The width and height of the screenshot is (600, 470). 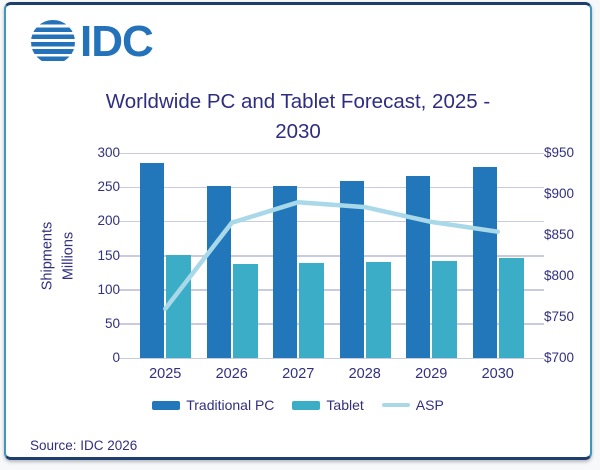 I want to click on x-axis-label: 2028, so click(x=364, y=374).